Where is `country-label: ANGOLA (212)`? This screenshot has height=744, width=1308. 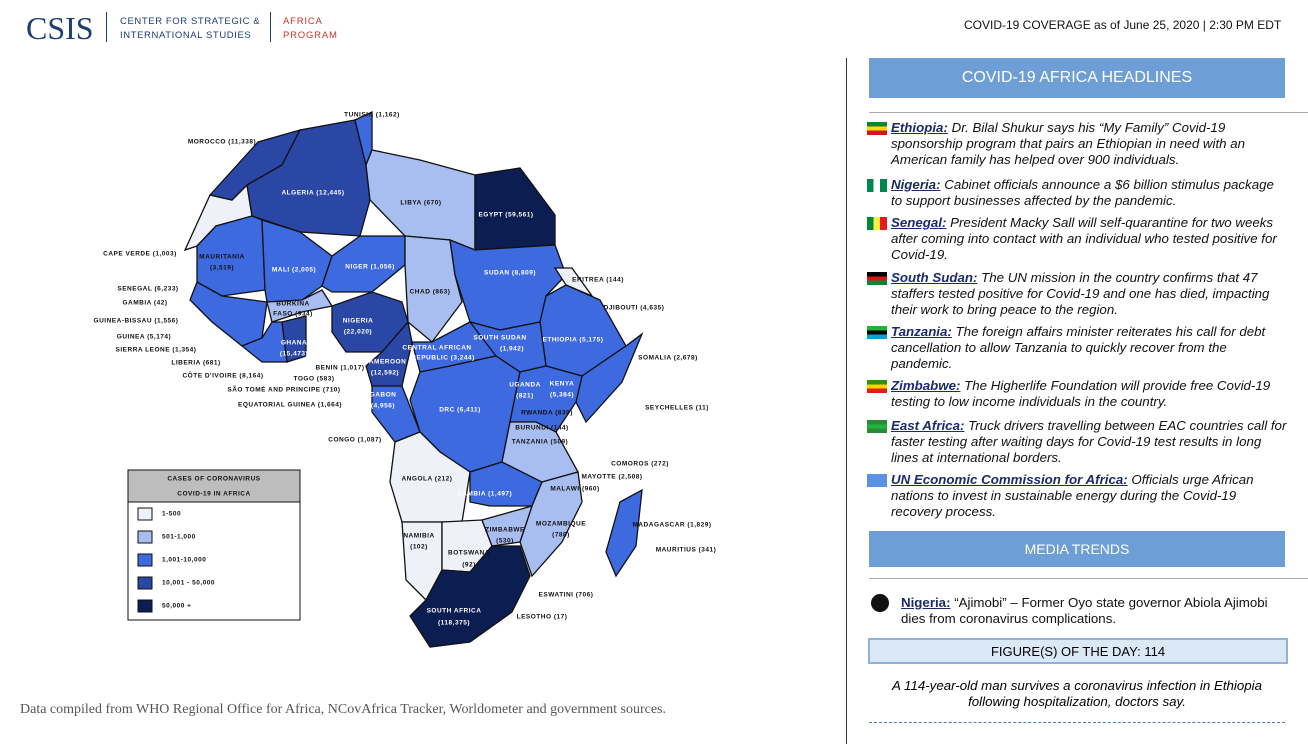
country-label: ANGOLA (212) is located at coordinates (427, 479).